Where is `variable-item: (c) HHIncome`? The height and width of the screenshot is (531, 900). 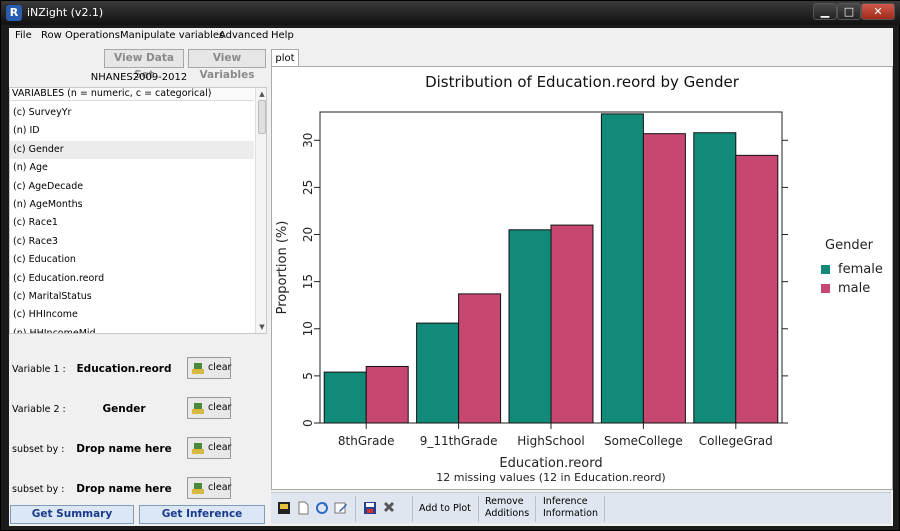
variable-item: (c) HHIncome is located at coordinates (45, 315).